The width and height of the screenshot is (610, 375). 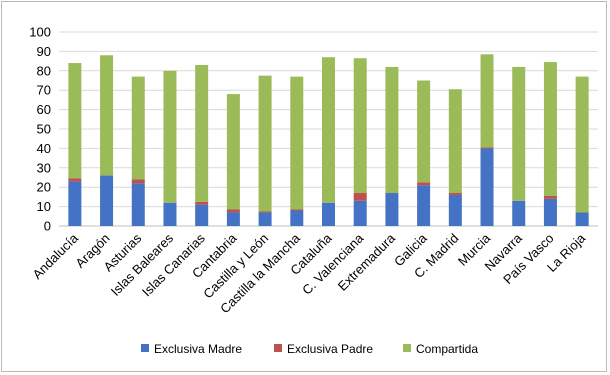 I want to click on x-tick-label: Andalucía, so click(x=55, y=256).